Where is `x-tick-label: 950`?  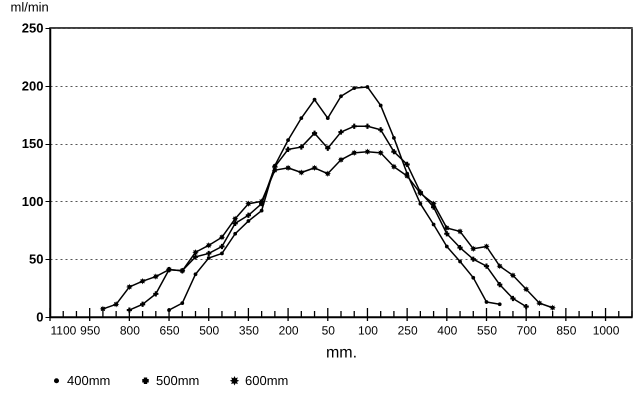
x-tick-label: 950 is located at coordinates (90, 331).